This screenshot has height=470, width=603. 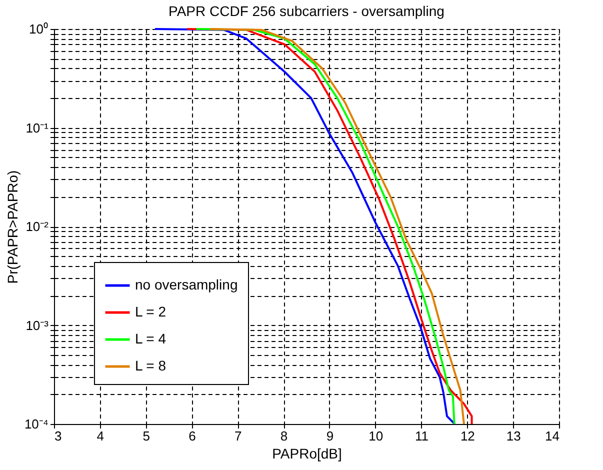 I want to click on y-tick-label: 10⁻¹, so click(x=38, y=128).